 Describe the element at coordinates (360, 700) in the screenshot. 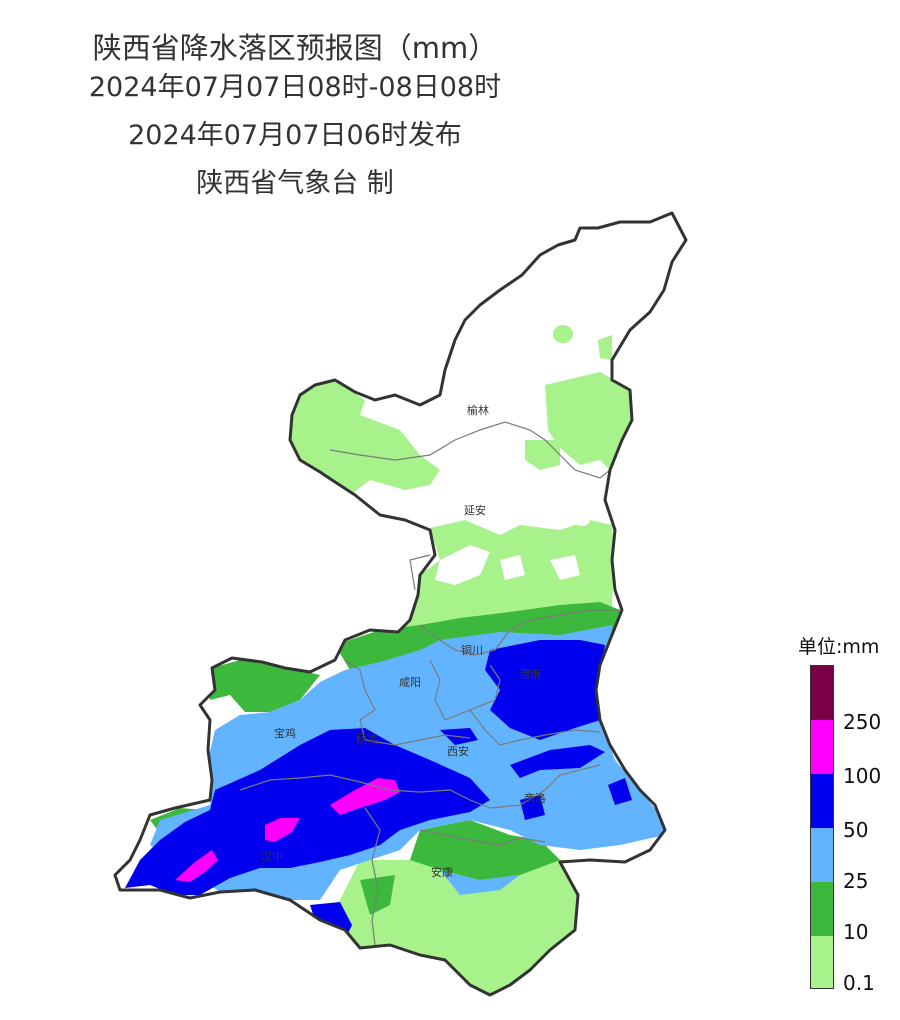

I see `border-baoji-xianyang` at that location.